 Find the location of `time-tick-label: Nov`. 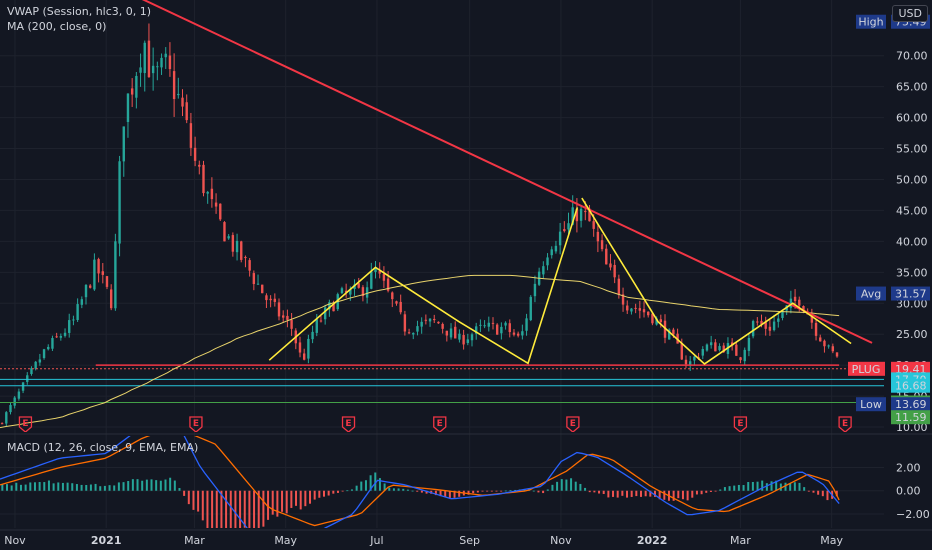

time-tick-label: Nov is located at coordinates (561, 540).